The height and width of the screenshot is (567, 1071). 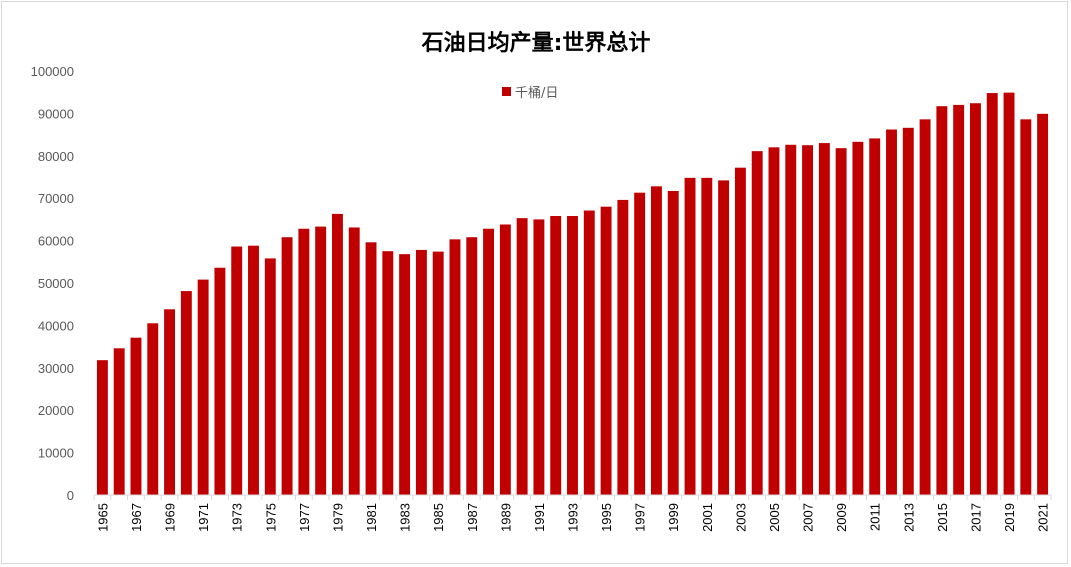 What do you see at coordinates (472, 366) in the screenshot?
I see `bar-1987` at bounding box center [472, 366].